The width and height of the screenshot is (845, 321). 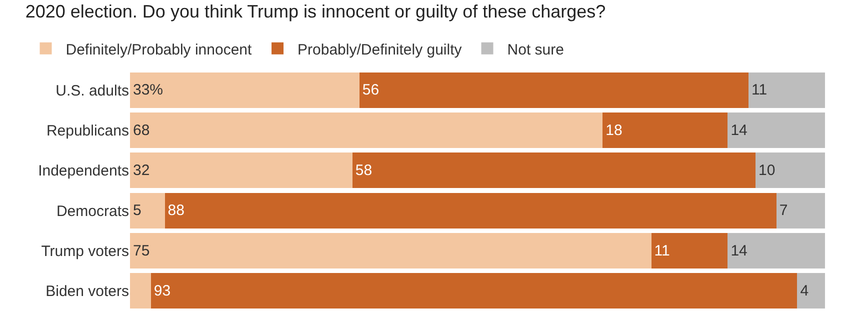 What do you see at coordinates (535, 49) in the screenshot?
I see `legend-label: Not sure` at bounding box center [535, 49].